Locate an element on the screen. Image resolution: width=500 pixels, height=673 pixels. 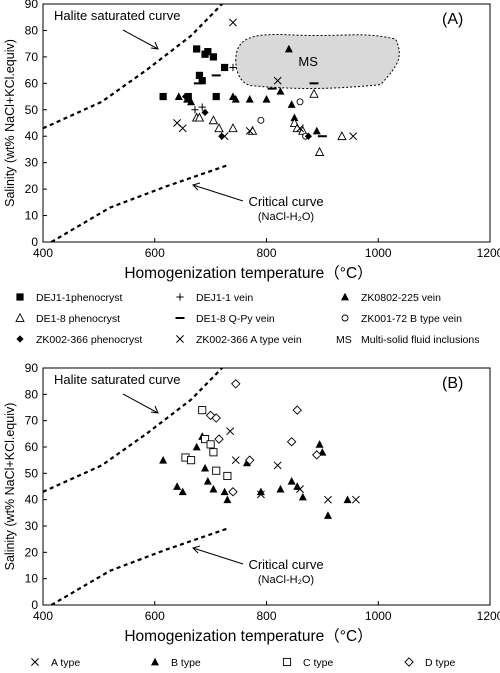
halite-curve-label-a: Halite saturated curve is located at coordinates (117, 15).